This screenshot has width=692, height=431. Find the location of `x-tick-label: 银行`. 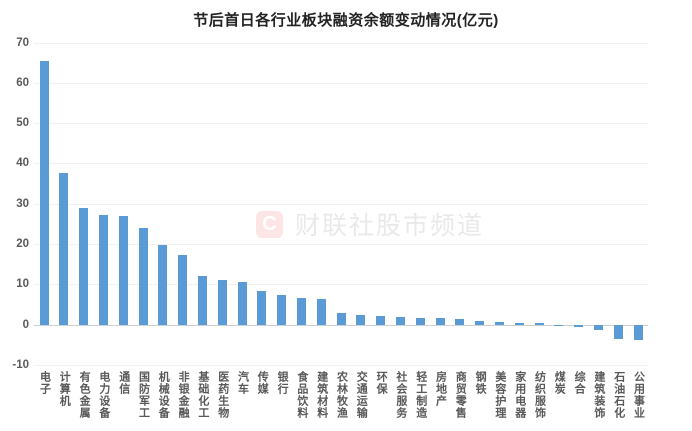

x-tick-label: 银行 is located at coordinates (282, 383).